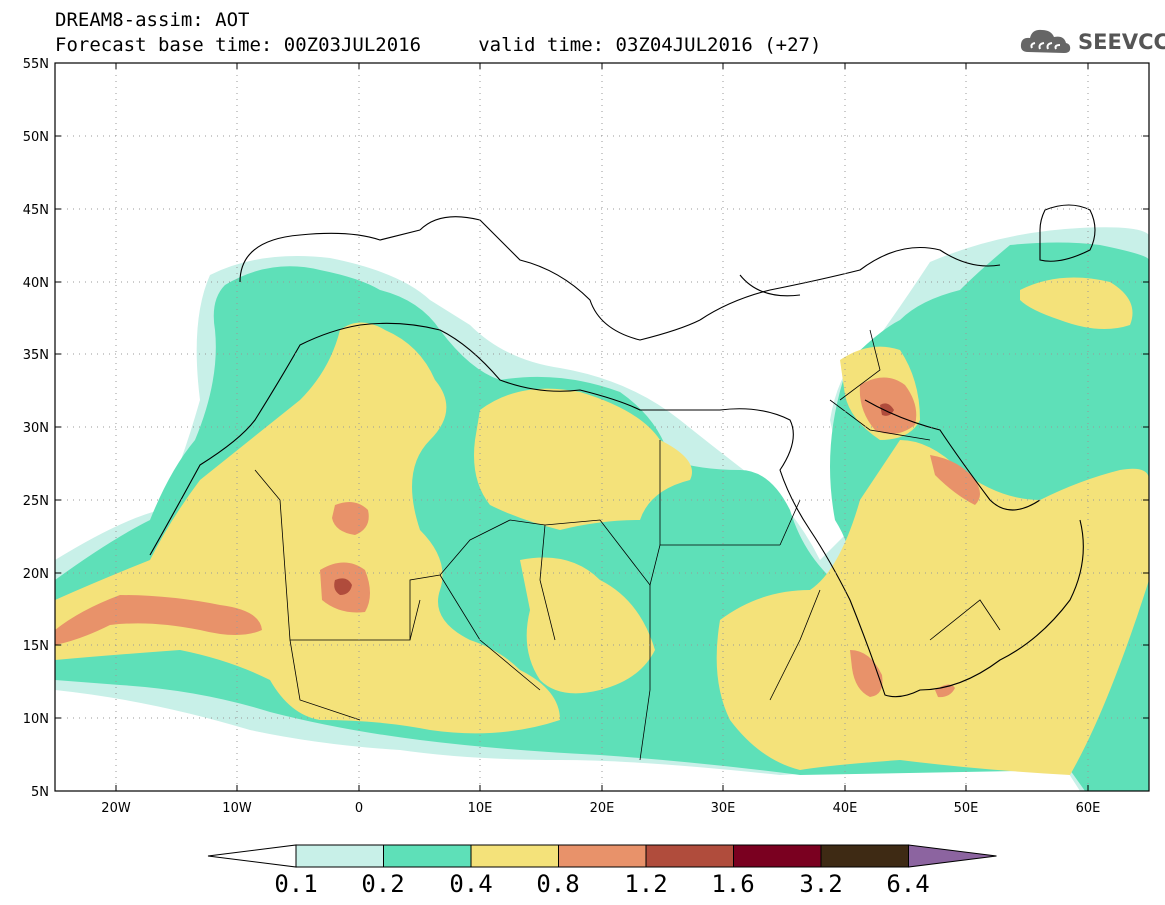  I want to click on lat-label: 40N, so click(36, 283).